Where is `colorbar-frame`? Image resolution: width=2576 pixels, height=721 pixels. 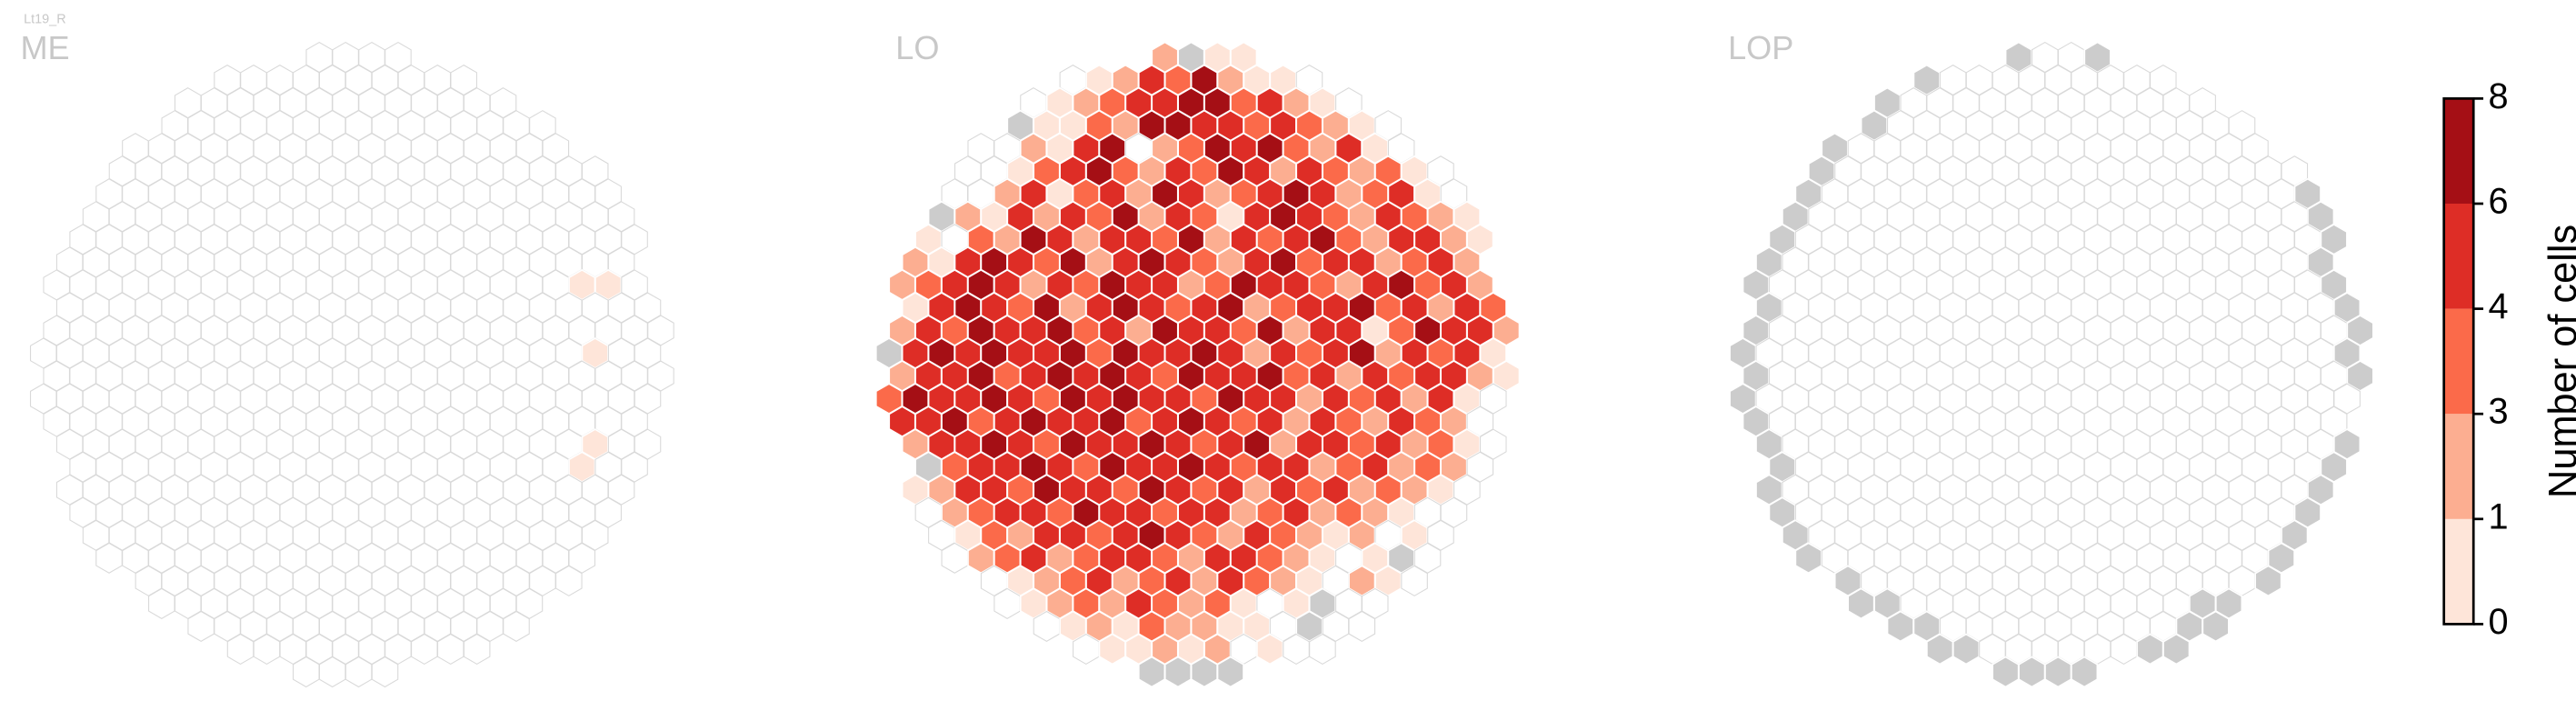 colorbar-frame is located at coordinates (2458, 361).